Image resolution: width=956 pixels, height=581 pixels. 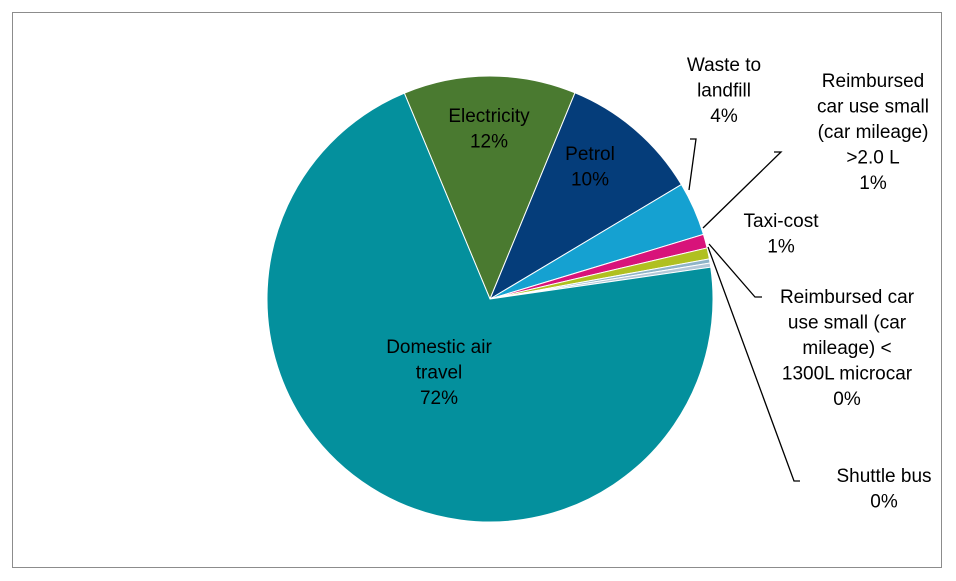 I want to click on data-label-line: 72%, so click(x=439, y=398).